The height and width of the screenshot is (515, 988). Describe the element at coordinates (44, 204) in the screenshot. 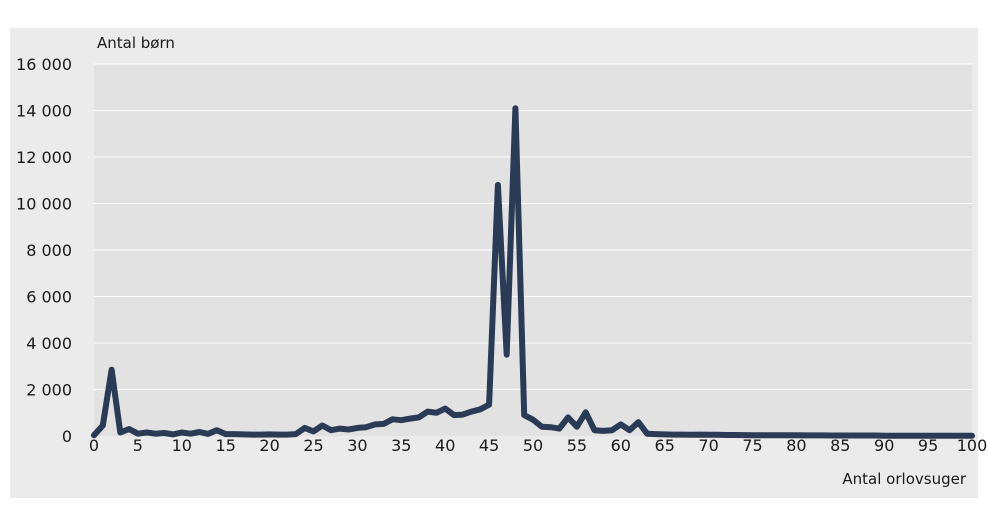

I see `y-tick-label: 10 000` at that location.